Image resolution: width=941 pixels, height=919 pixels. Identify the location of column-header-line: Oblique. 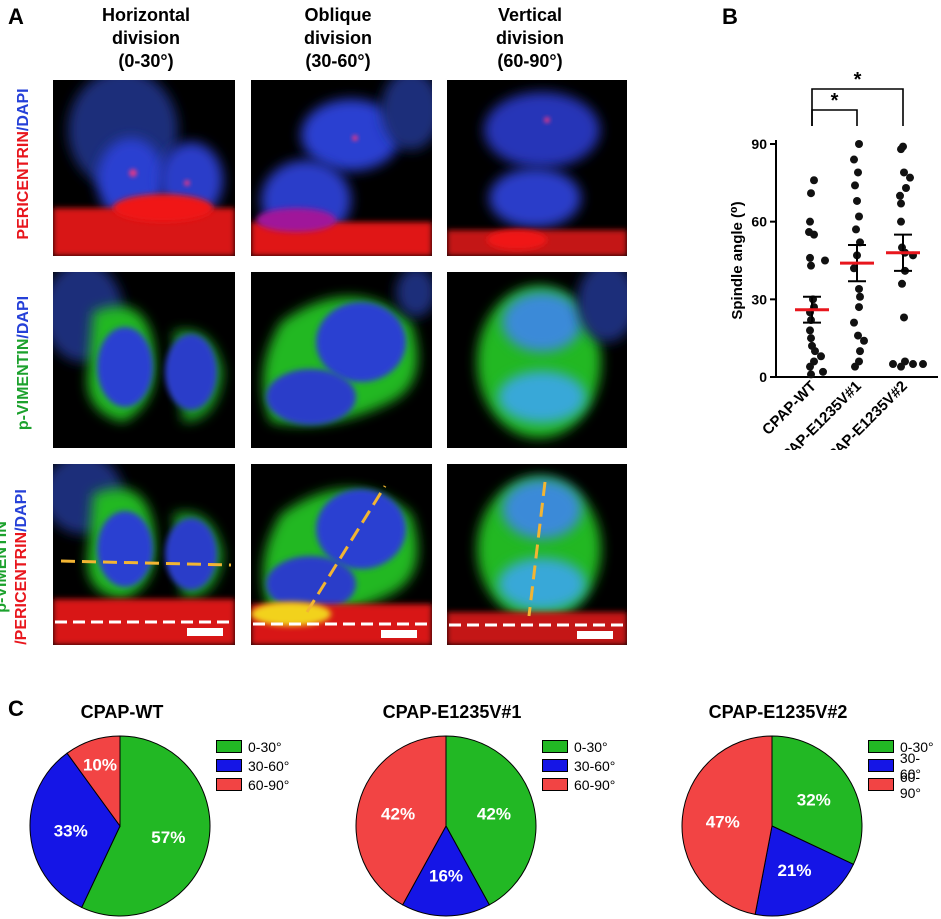
(338, 15).